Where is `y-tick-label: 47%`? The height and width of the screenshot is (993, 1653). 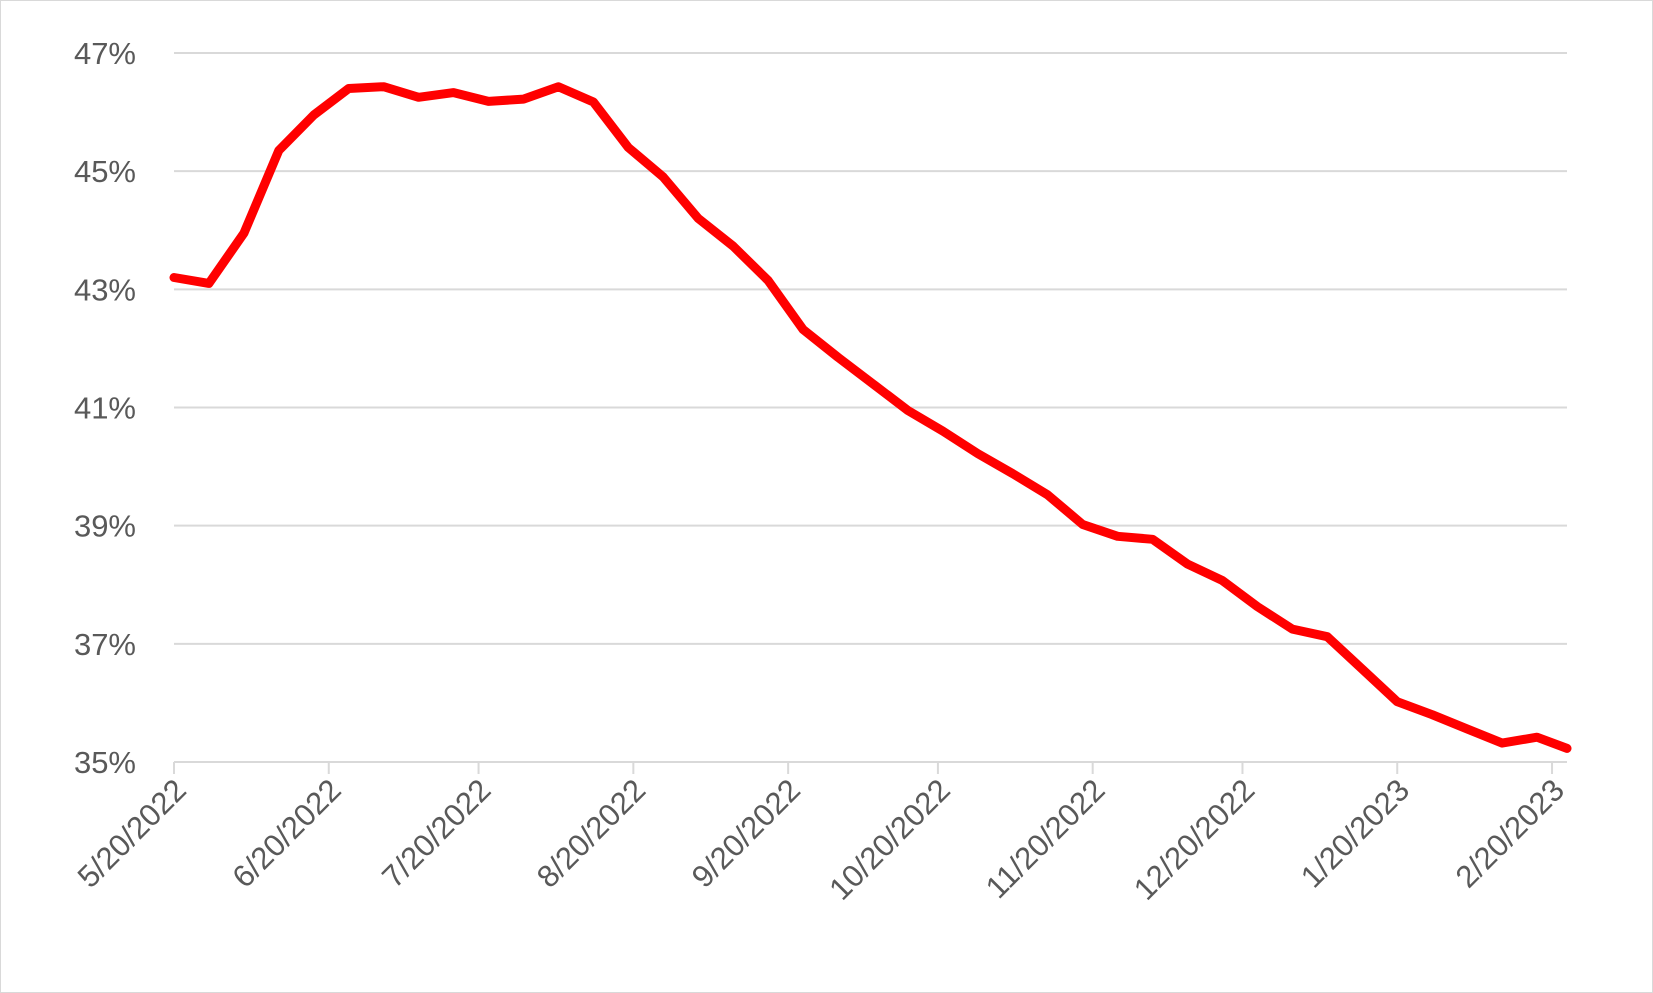
y-tick-label: 47% is located at coordinates (105, 53).